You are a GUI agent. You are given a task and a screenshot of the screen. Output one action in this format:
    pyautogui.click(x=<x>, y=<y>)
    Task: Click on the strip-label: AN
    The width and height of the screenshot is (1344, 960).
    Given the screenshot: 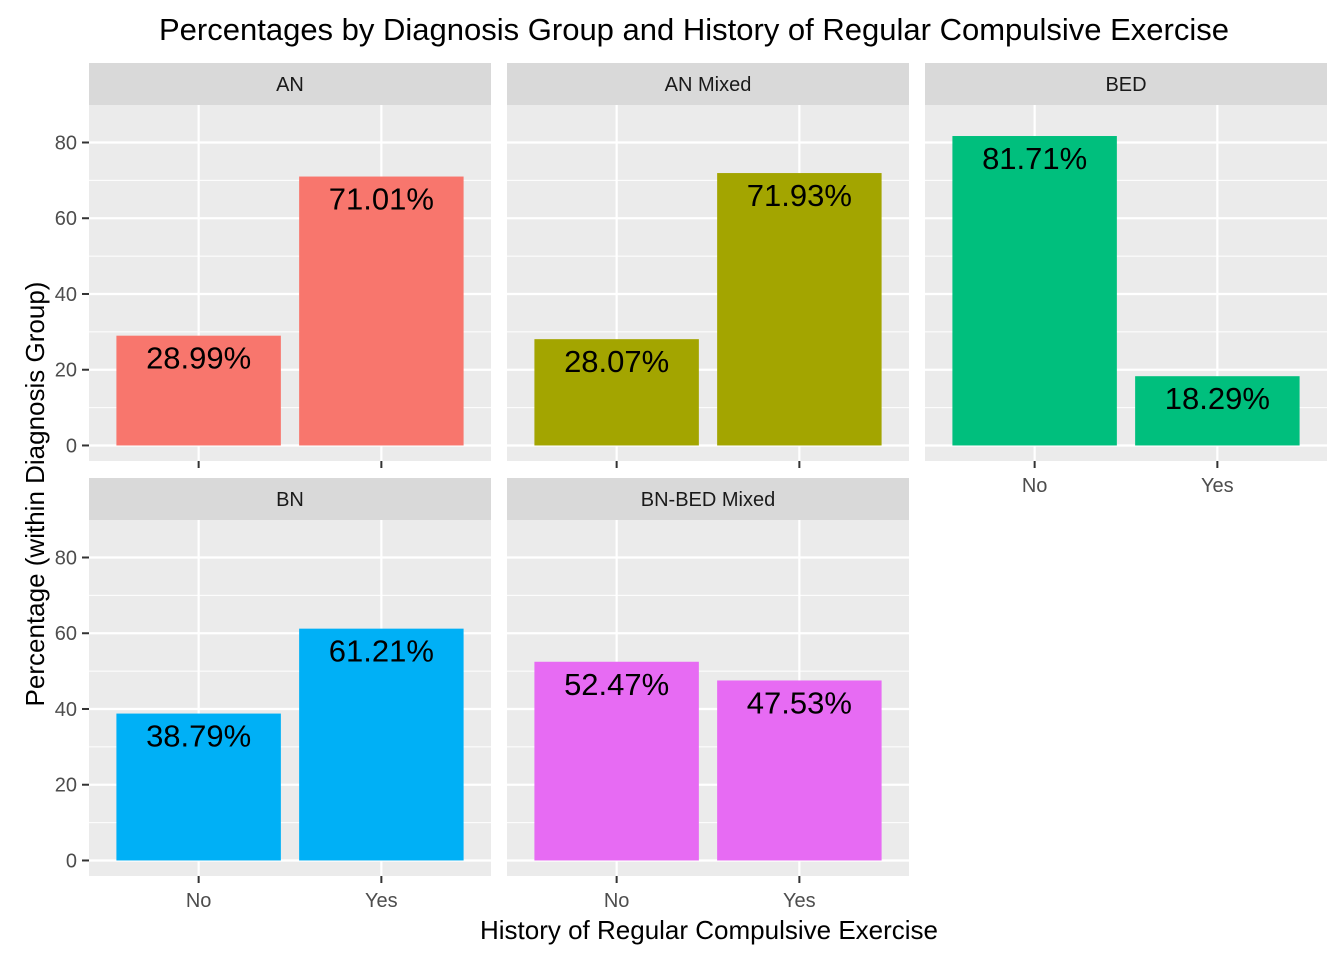 What is the action you would take?
    pyautogui.click(x=290, y=85)
    